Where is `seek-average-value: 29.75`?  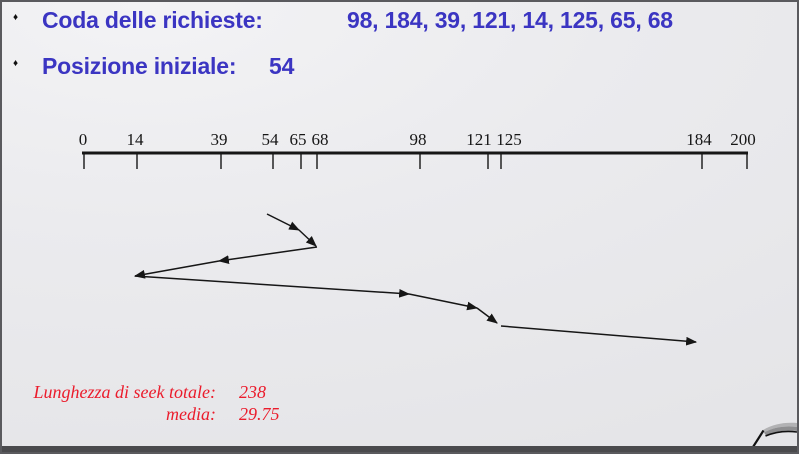
seek-average-value: 29.75 is located at coordinates (259, 414).